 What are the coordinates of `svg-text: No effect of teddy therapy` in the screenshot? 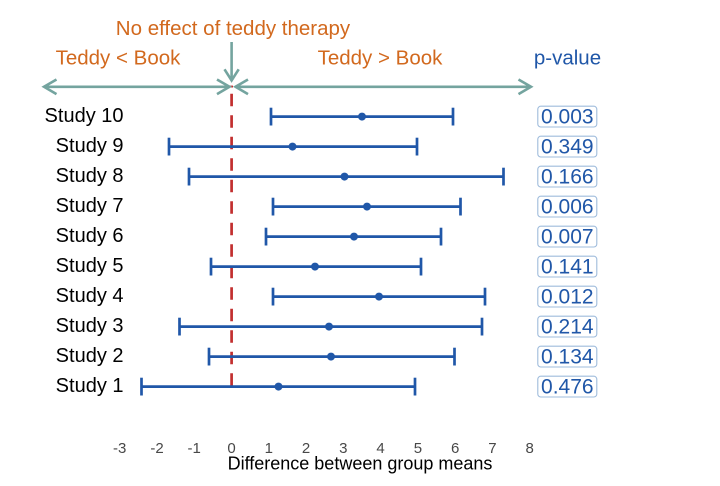 It's located at (233, 28).